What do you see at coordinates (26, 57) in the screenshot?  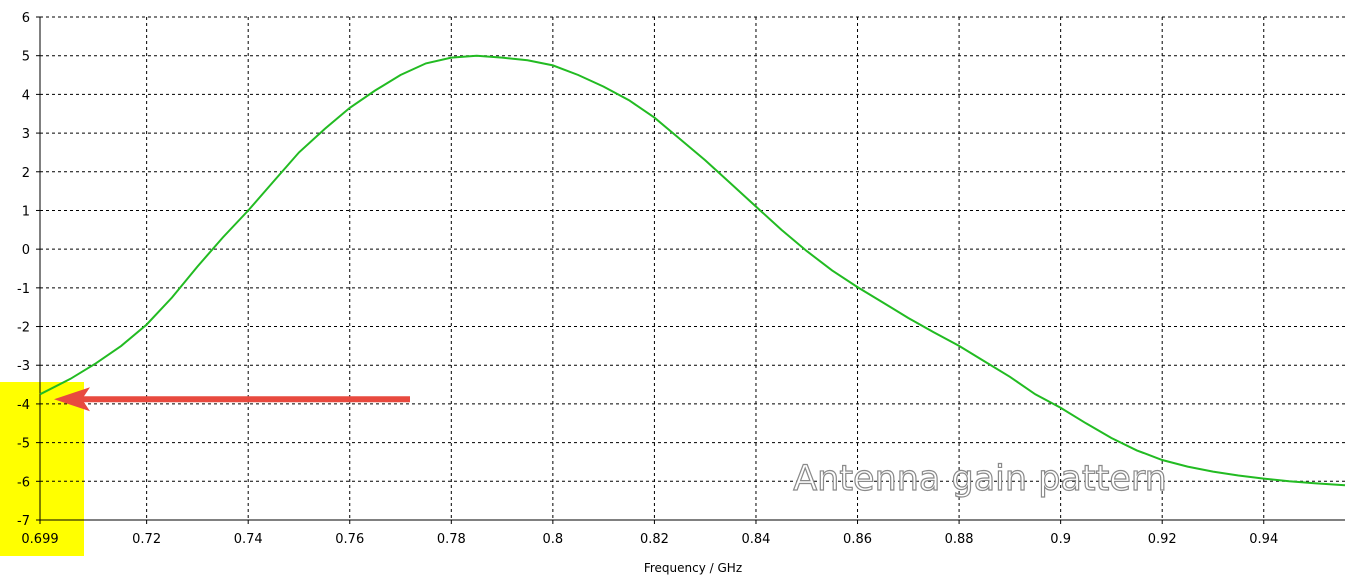 I see `y-tick-label: 5` at bounding box center [26, 57].